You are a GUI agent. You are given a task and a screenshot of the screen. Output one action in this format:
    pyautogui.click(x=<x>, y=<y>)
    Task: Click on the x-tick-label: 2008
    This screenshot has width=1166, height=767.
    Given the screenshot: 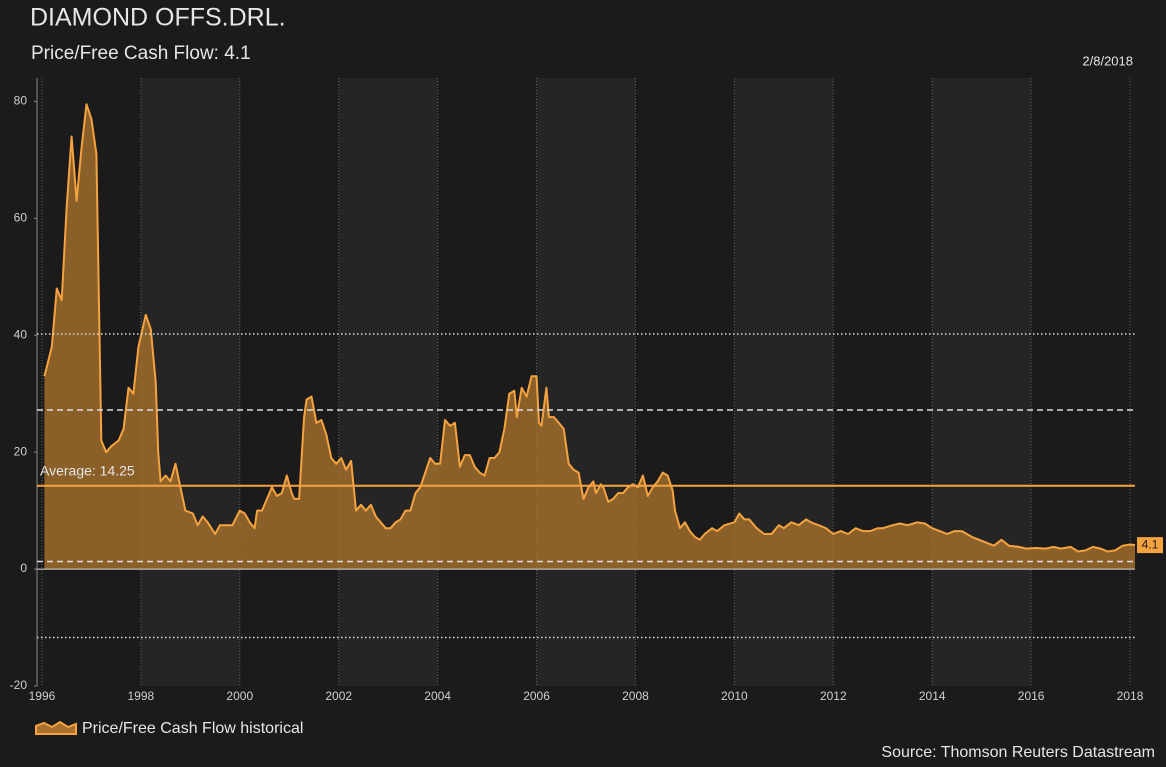 What is the action you would take?
    pyautogui.click(x=635, y=696)
    